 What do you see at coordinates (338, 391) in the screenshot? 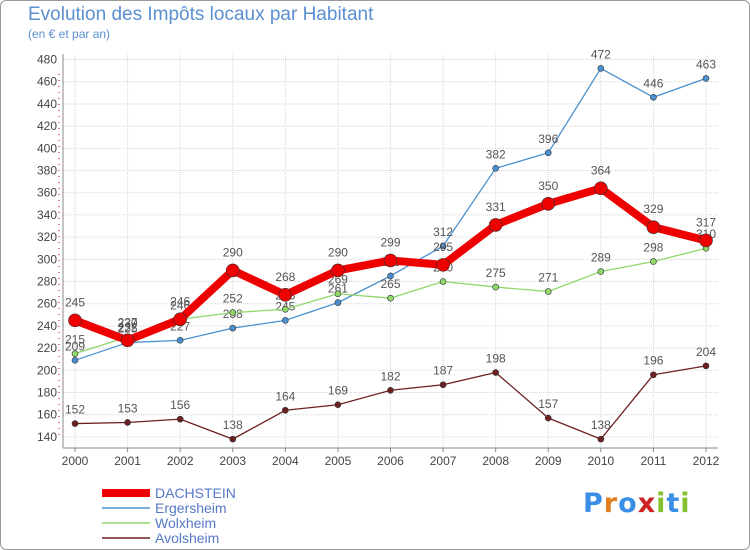
I see `data-label-avolsheim: 169` at bounding box center [338, 391].